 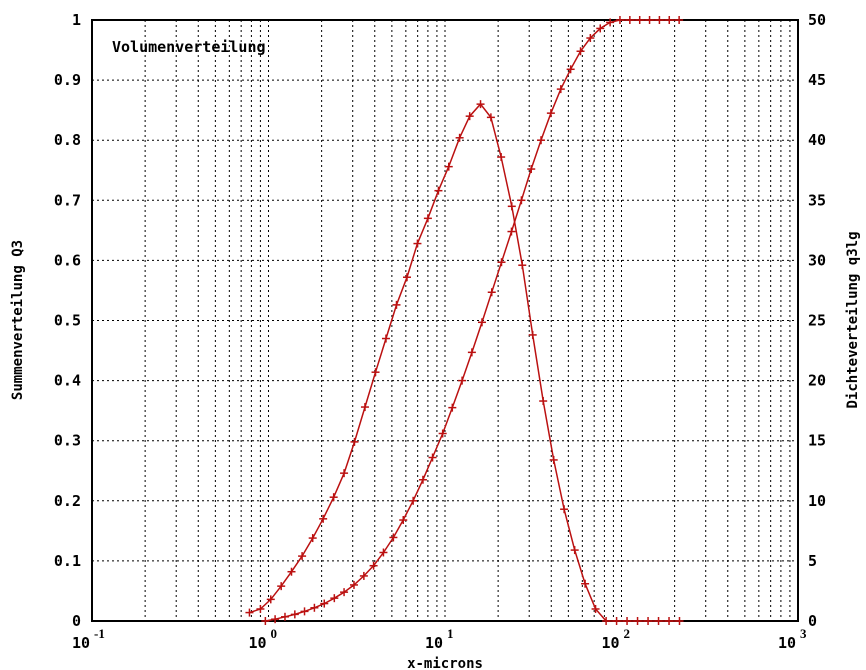 What do you see at coordinates (67, 321) in the screenshot?
I see `y-tick-label: 0.5` at bounding box center [67, 321].